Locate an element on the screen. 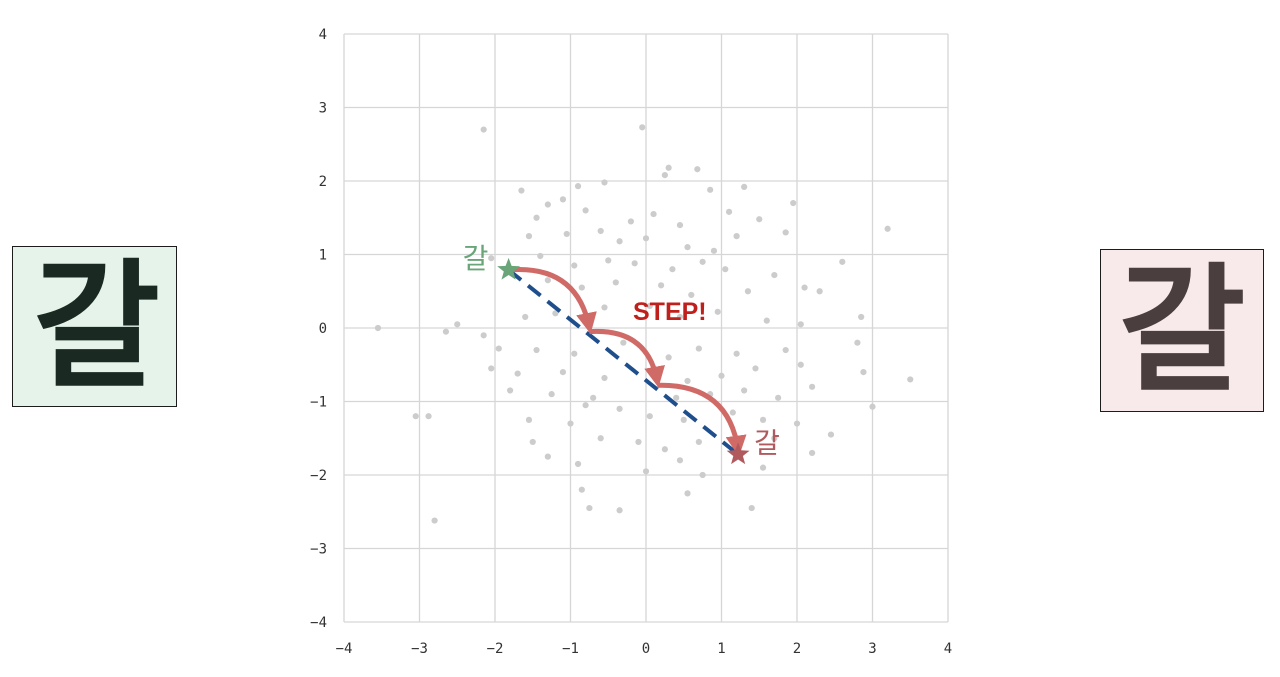 Image resolution: width=1280 pixels, height=677 pixels. y-tick-label: 0 is located at coordinates (323, 329).